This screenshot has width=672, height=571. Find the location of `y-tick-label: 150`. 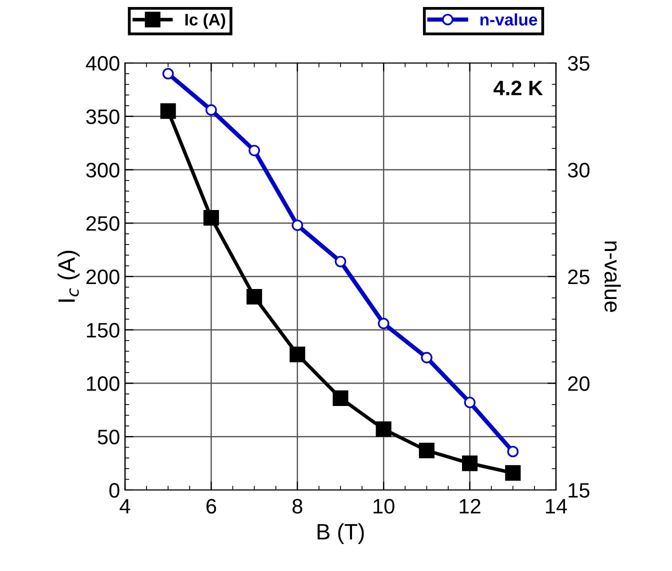

y-tick-label: 150 is located at coordinates (103, 330).